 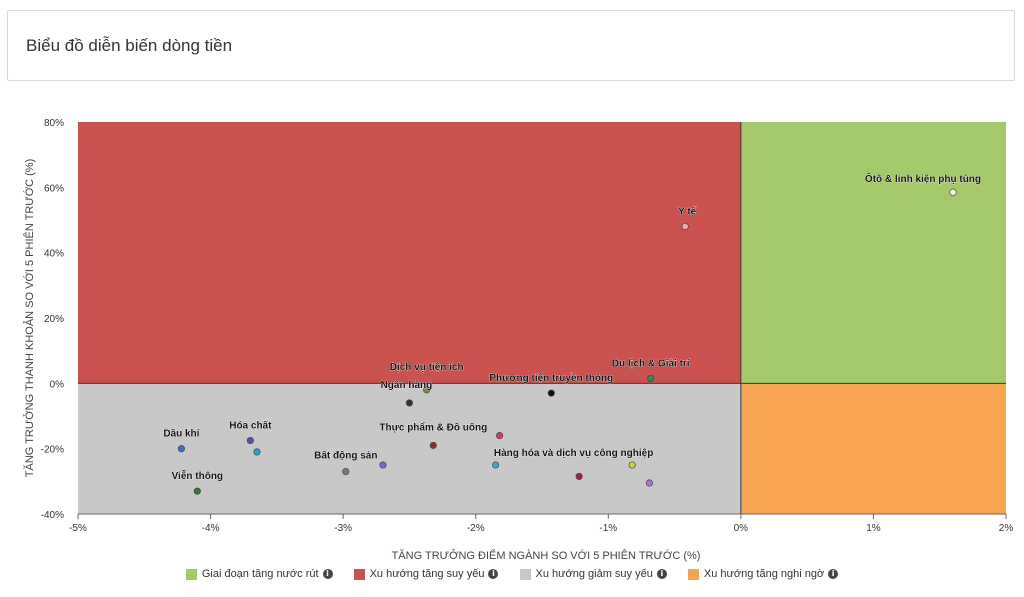 I want to click on x-tick-label: -1%, so click(x=608, y=528).